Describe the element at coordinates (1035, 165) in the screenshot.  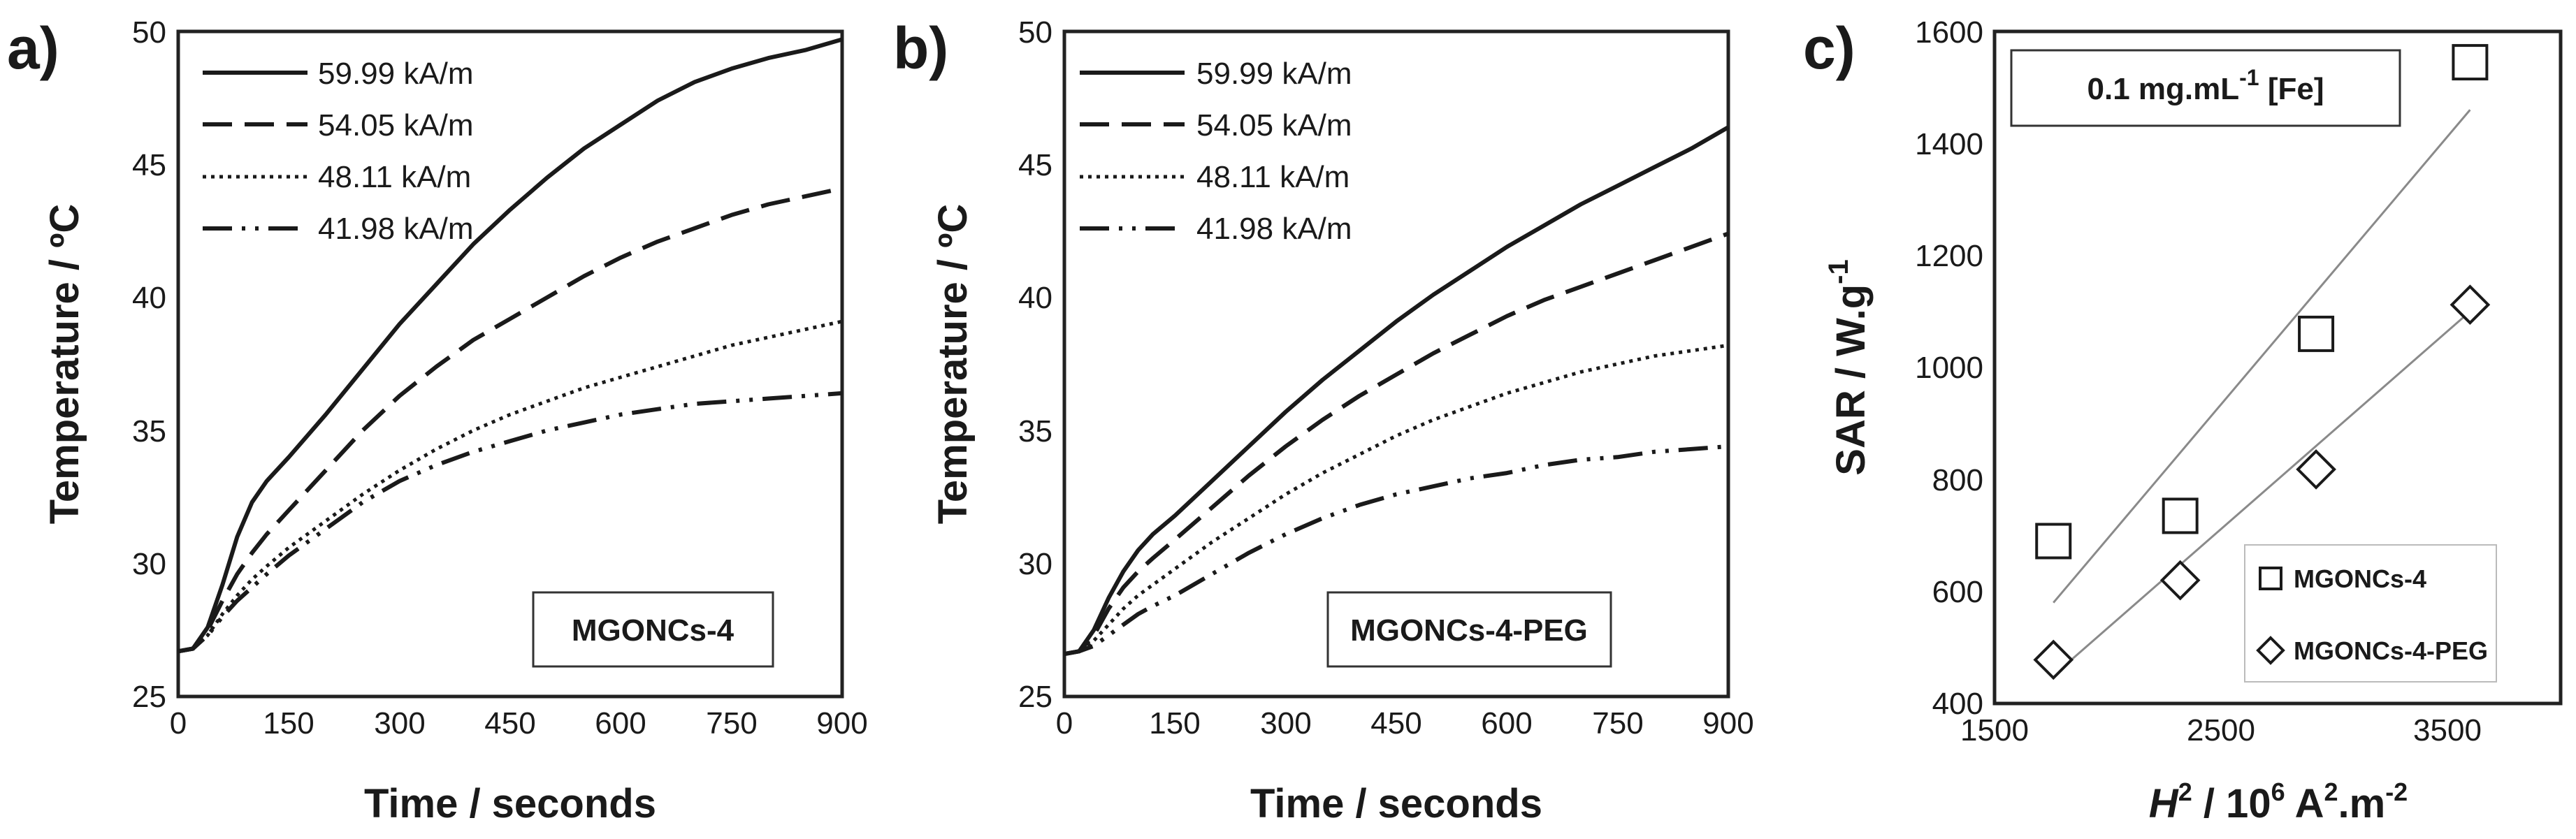
I see `panel-b-ytick: 45` at that location.